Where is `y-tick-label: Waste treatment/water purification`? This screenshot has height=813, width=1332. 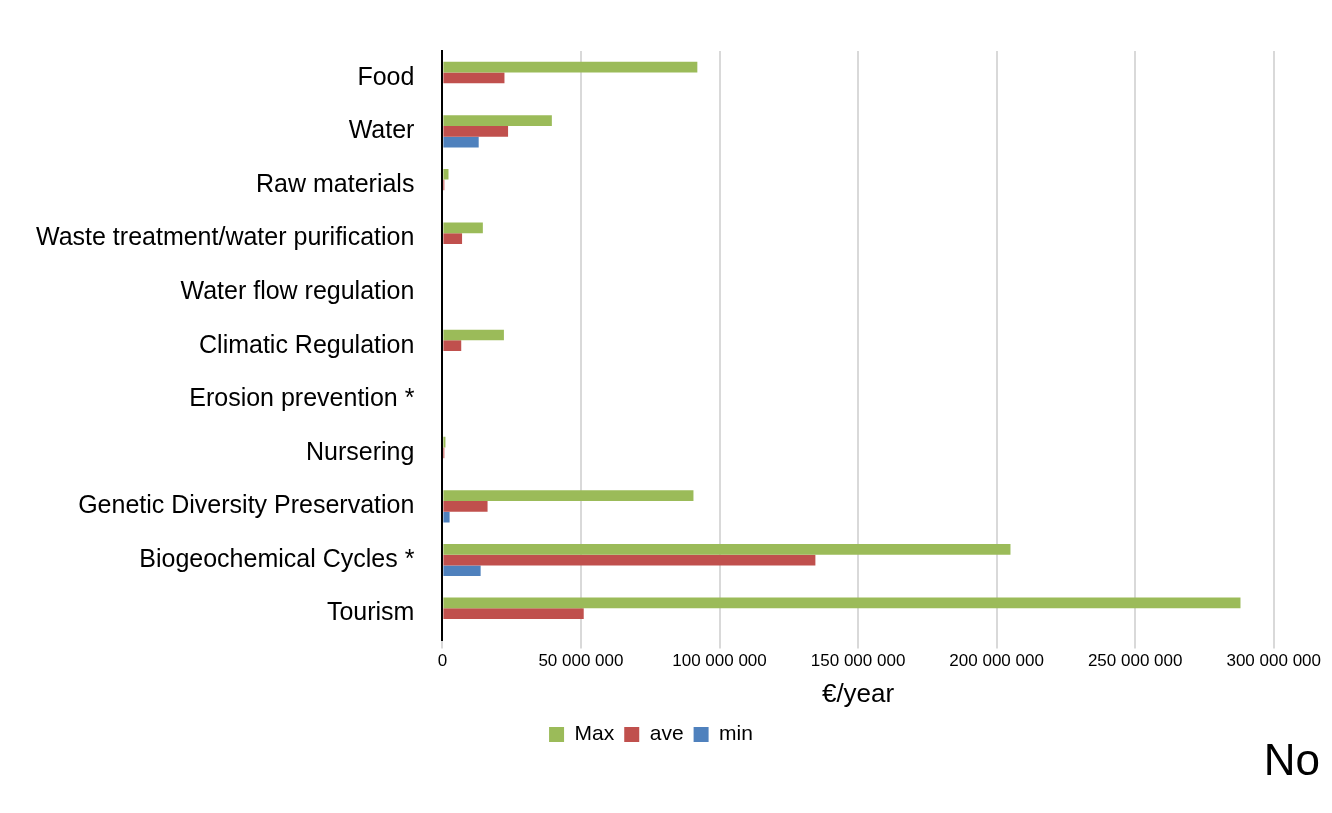
y-tick-label: Waste treatment/water purification is located at coordinates (225, 236).